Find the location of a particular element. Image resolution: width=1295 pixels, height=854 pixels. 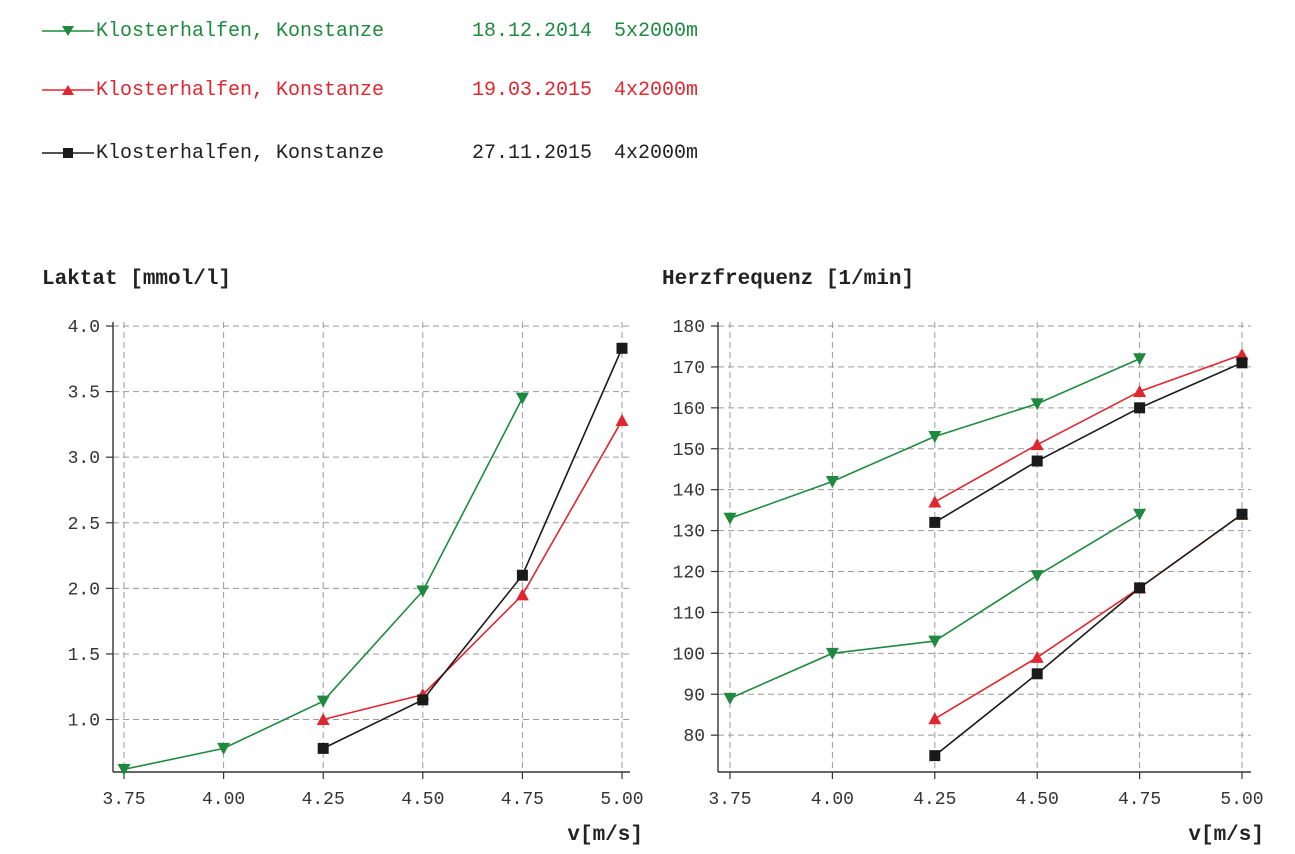

chart-1-xtick-label: 4.50 is located at coordinates (422, 800).